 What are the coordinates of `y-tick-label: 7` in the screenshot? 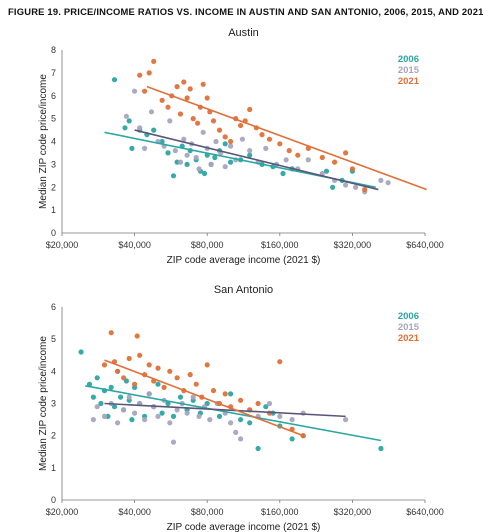 It's located at (53, 73).